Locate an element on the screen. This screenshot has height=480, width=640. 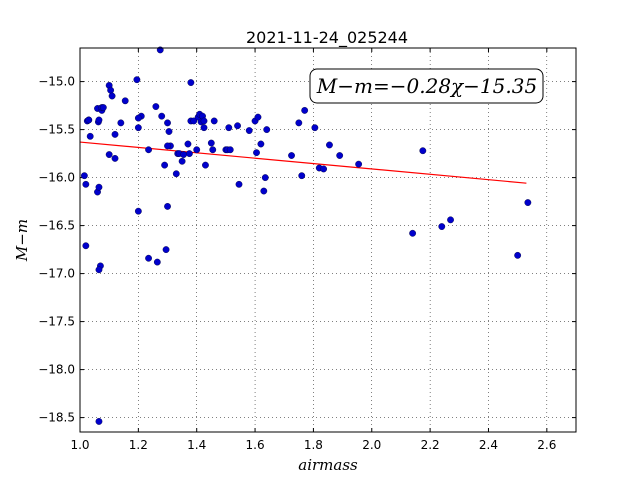
annotation-frame is located at coordinates (426, 86).